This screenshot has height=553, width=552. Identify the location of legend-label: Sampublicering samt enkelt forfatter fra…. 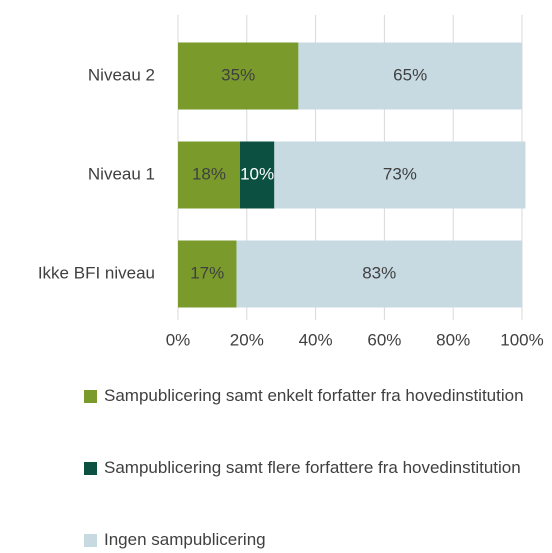
(314, 395).